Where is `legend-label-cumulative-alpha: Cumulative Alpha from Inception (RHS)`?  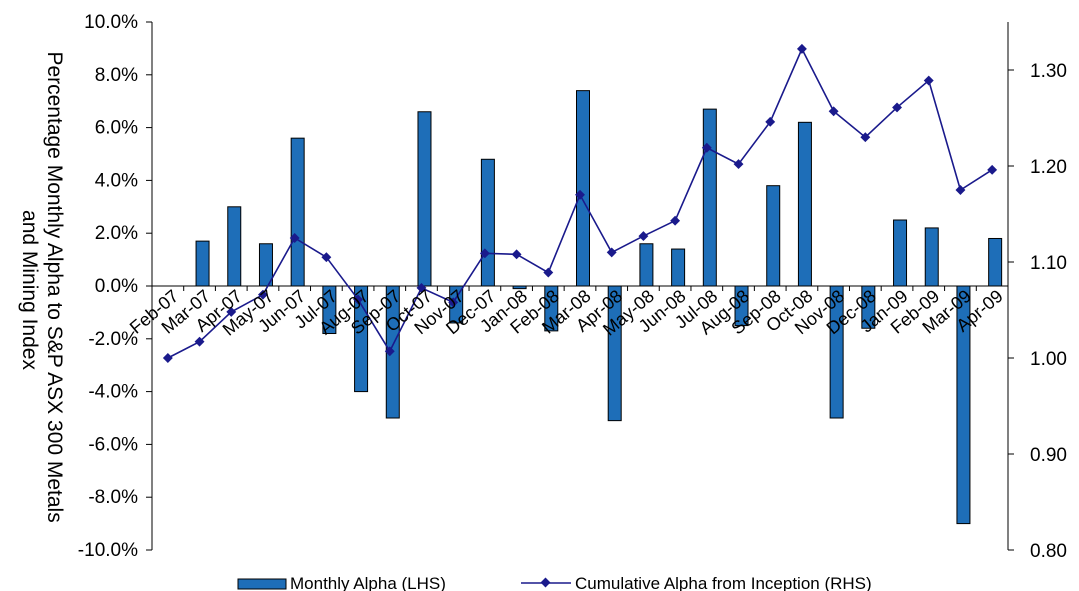 legend-label-cumulative-alpha: Cumulative Alpha from Inception (RHS) is located at coordinates (723, 582).